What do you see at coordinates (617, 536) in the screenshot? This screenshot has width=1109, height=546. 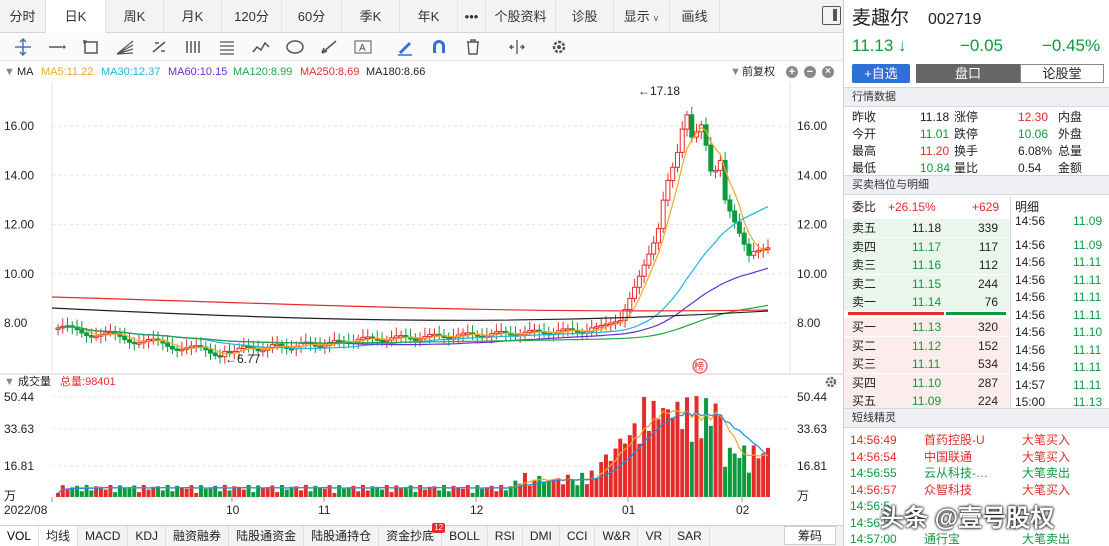 I see `indicator-tab: W&R` at bounding box center [617, 536].